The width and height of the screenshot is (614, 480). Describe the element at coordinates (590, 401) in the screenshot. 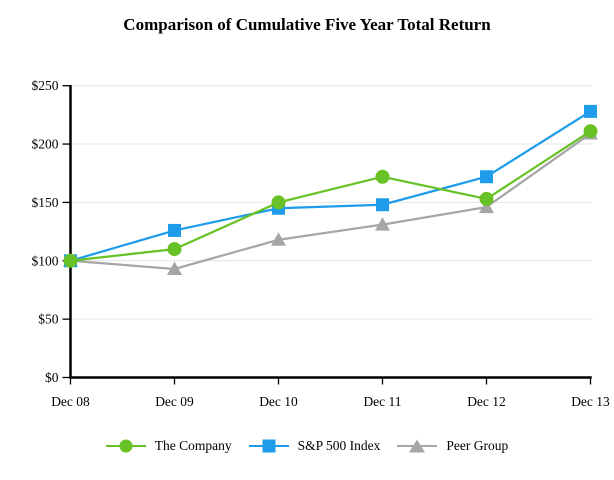

I see `x-axis-tick-label: Dec 13` at that location.